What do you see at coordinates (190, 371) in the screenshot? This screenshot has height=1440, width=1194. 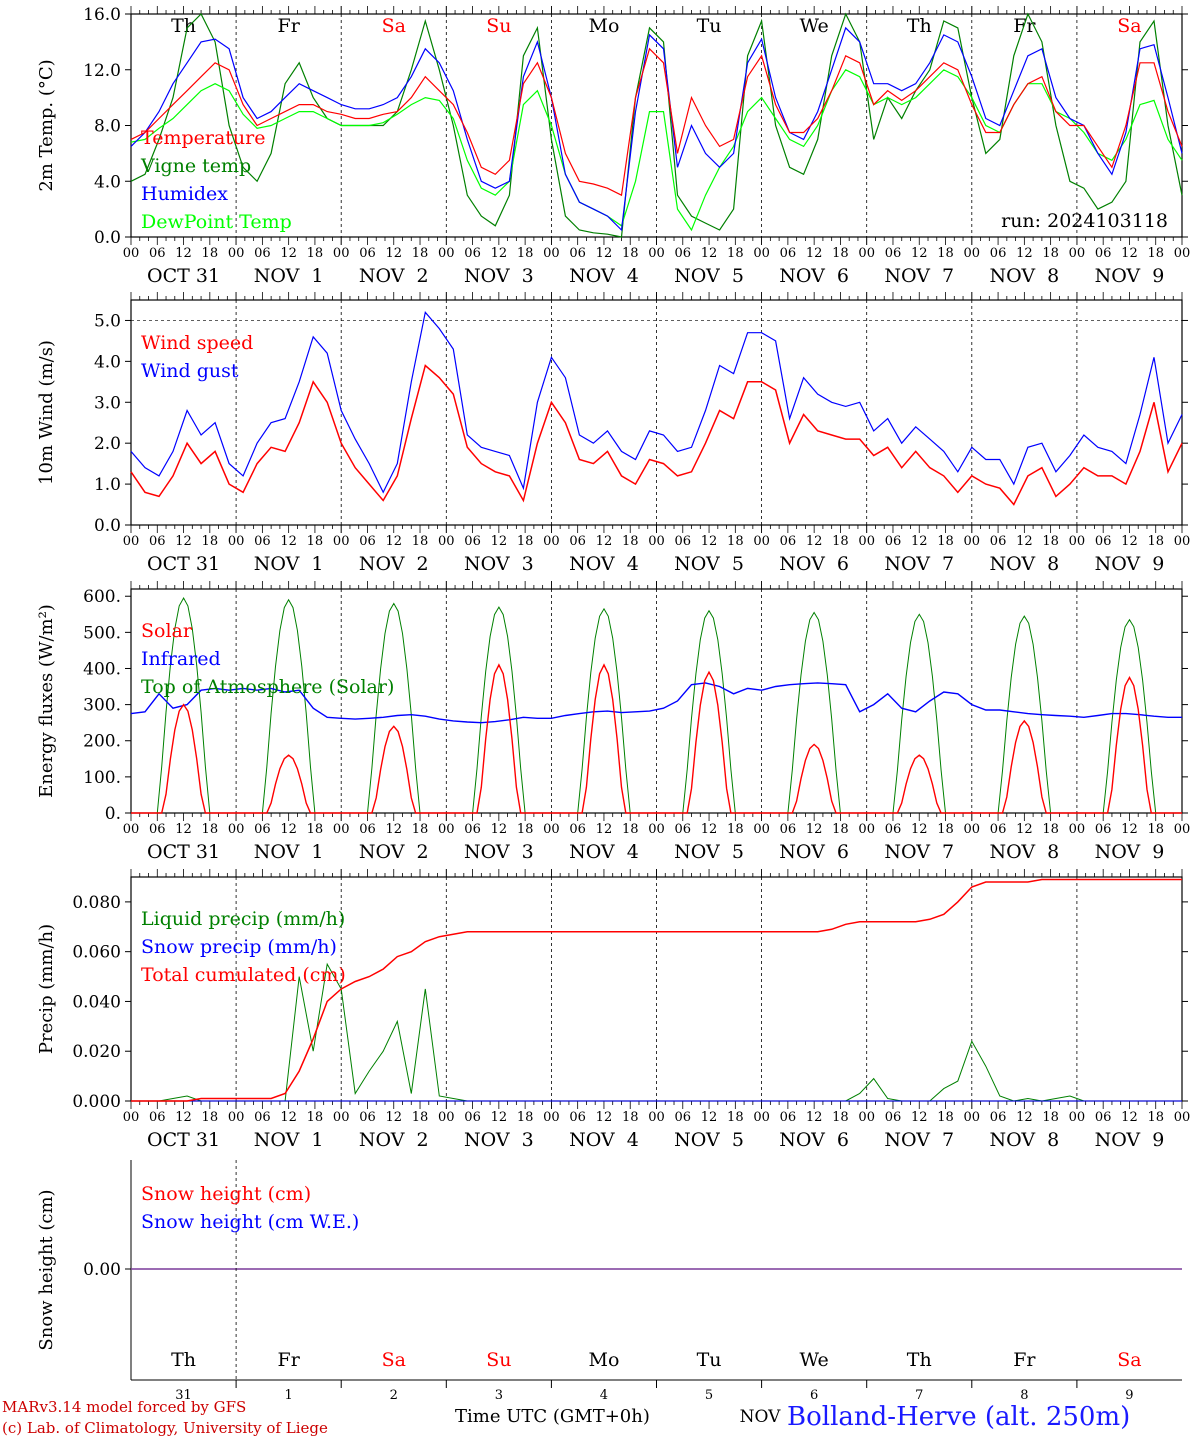 I see `legend-entry: Wind gust` at bounding box center [190, 371].